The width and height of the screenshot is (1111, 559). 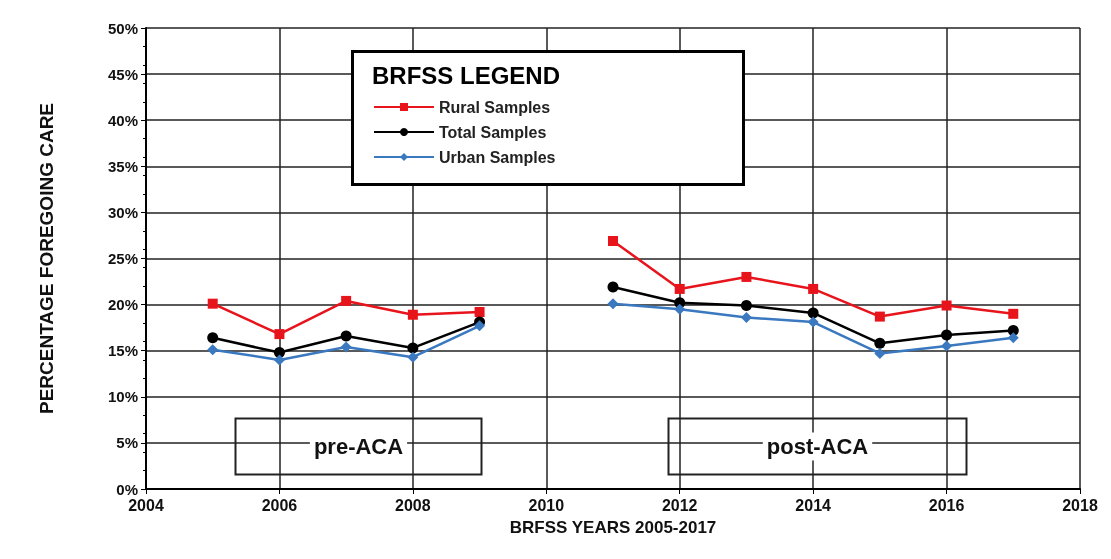 I want to click on x-tick-label: 2008, so click(x=413, y=505).